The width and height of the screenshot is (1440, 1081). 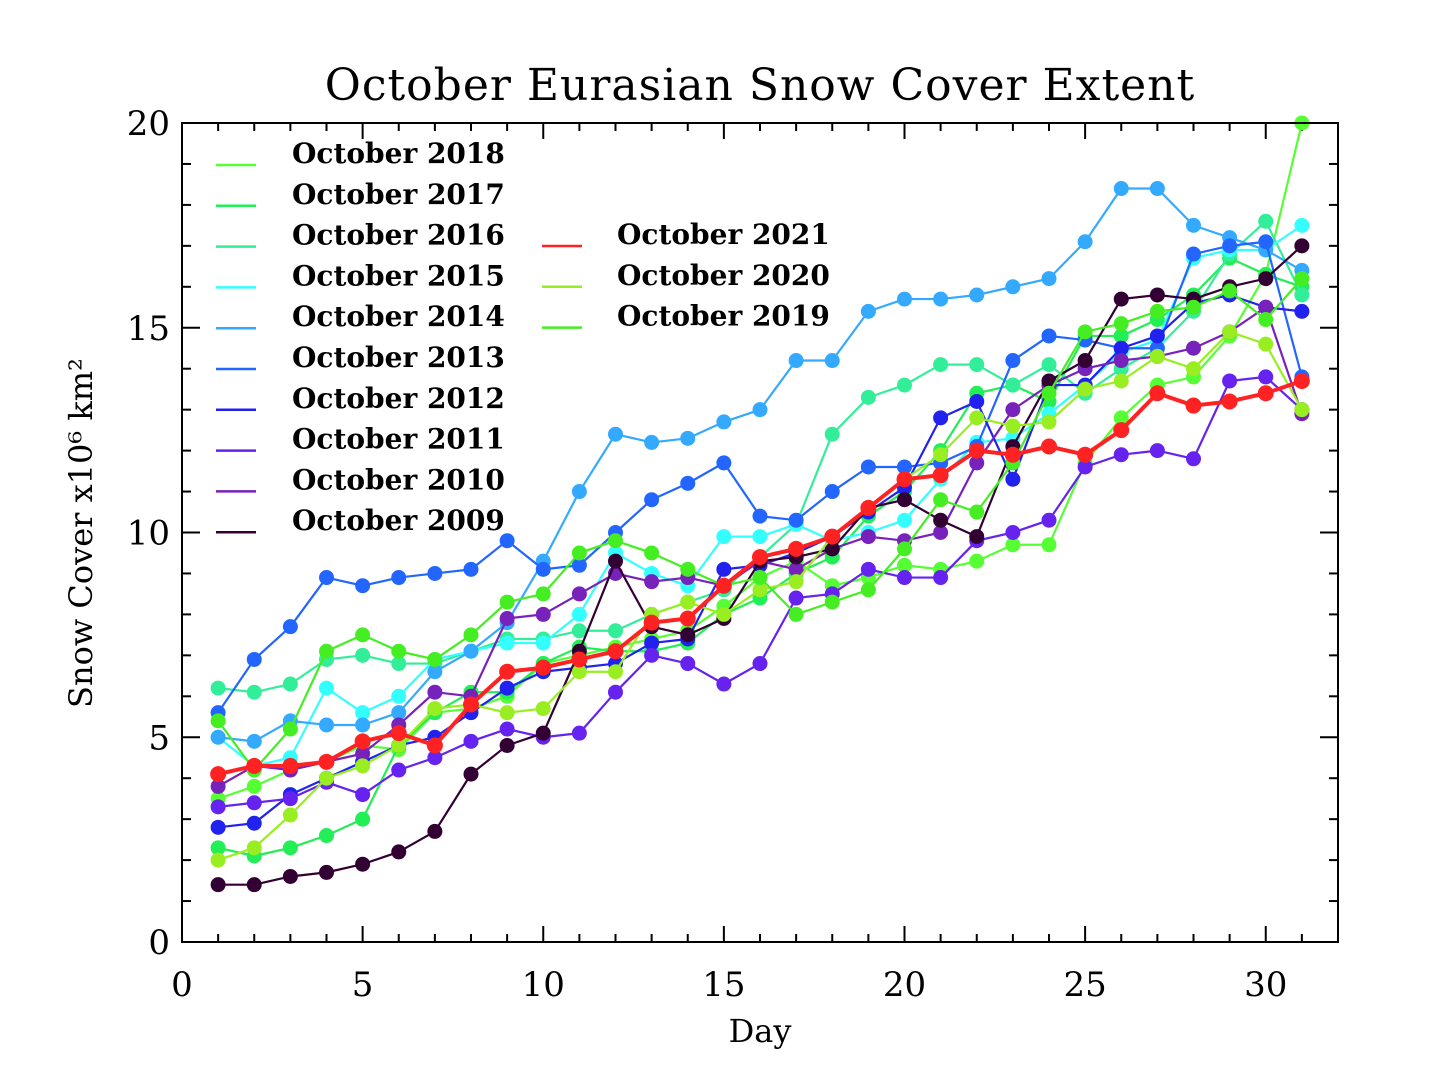 What do you see at coordinates (686, 275) in the screenshot?
I see `legend-item: October 2020` at bounding box center [686, 275].